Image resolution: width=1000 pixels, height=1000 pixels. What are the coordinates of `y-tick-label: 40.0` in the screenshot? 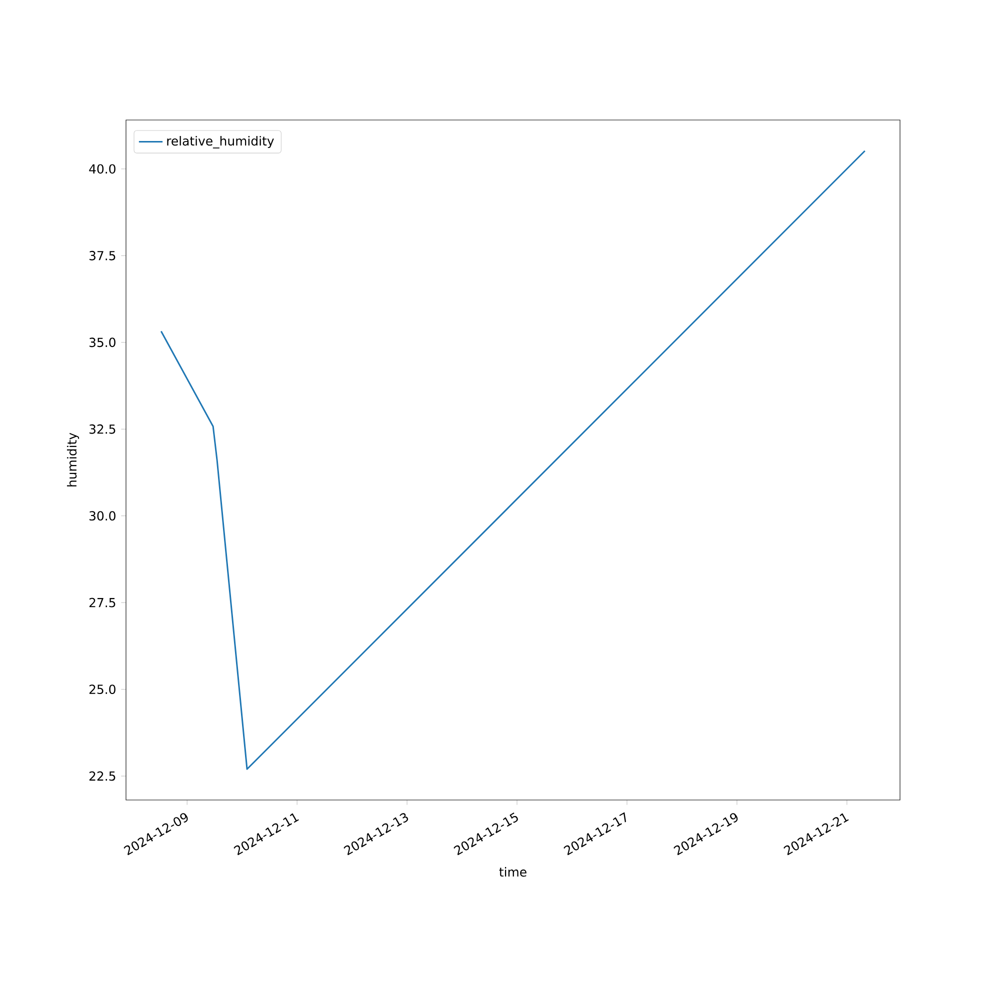 It's located at (102, 169).